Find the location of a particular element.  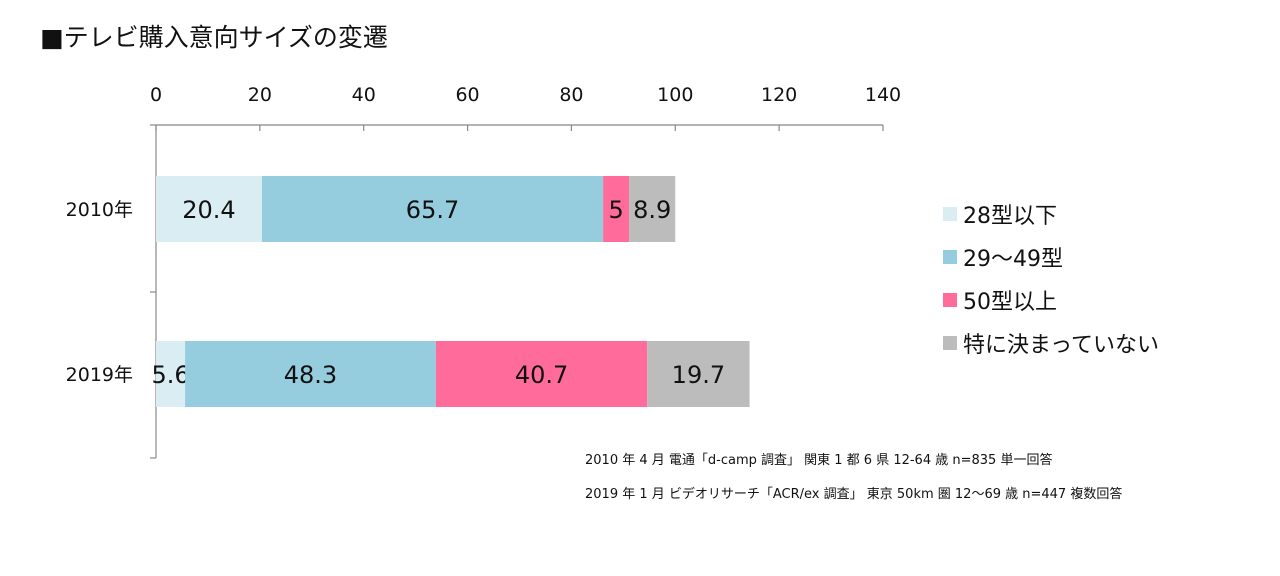

data-label: 8.9 is located at coordinates (652, 210).